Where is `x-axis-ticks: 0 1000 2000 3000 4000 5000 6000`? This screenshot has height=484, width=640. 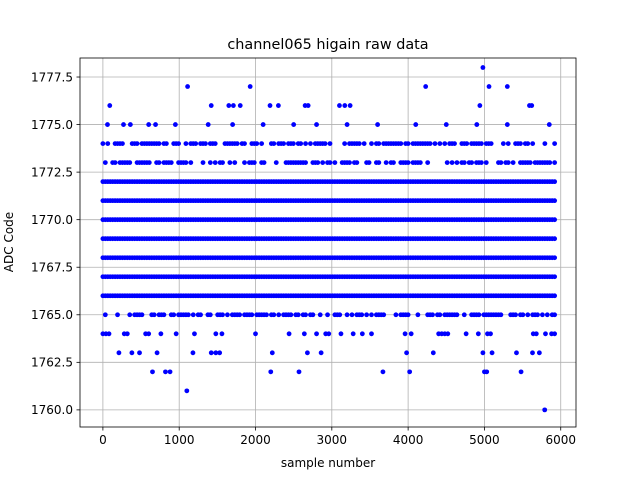 x-axis-ticks: 0 1000 2000 3000 4000 5000 6000 is located at coordinates (337, 437).